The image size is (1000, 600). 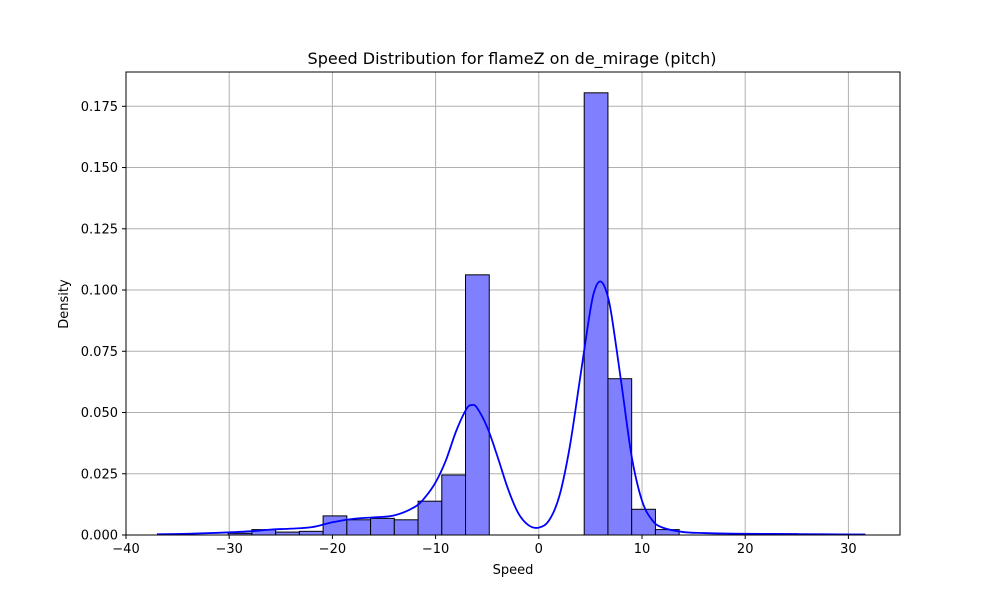 I want to click on x-tick-label: −40, so click(x=125, y=549).